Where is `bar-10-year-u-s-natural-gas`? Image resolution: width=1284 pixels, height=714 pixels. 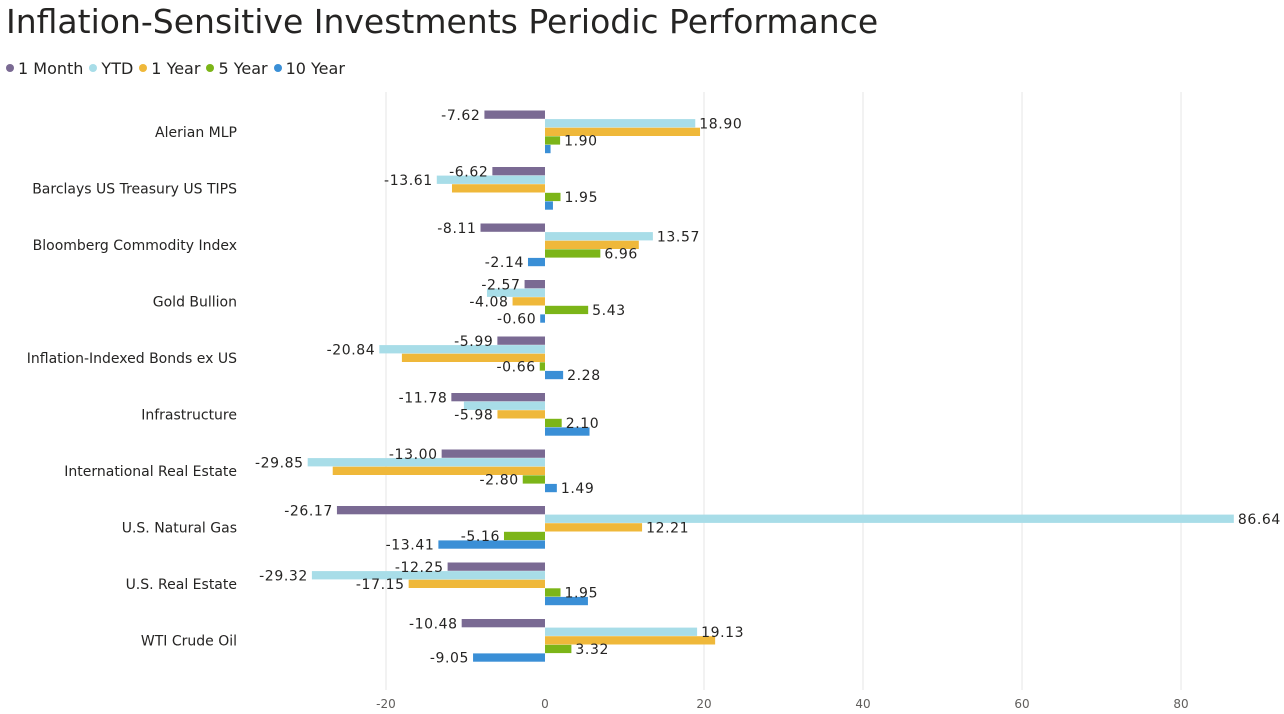 bar-10-year-u-s-natural-gas is located at coordinates (491, 544).